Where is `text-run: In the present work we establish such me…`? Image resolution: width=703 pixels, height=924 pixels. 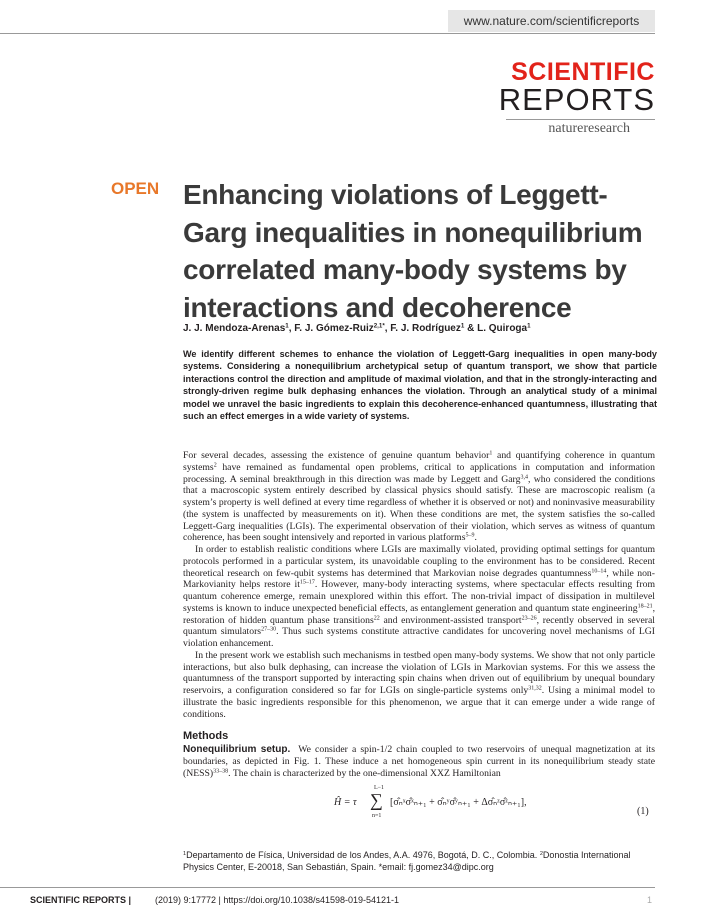
text-run: In the present work we establish such me… is located at coordinates (419, 672).